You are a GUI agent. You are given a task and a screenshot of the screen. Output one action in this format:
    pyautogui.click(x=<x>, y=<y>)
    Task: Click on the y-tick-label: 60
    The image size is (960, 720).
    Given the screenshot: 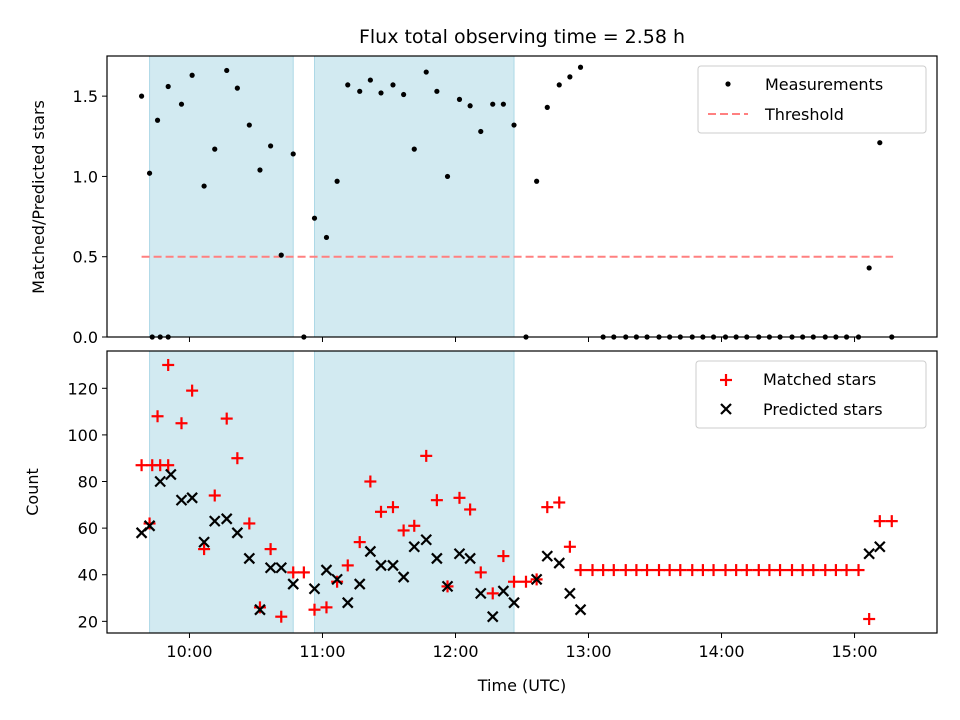 What is the action you would take?
    pyautogui.click(x=88, y=528)
    